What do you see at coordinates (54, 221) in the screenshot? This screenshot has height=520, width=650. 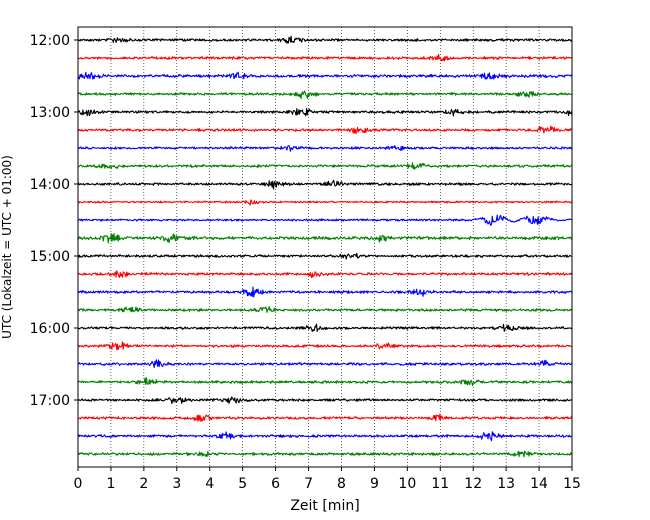 I see `y-axis: 12:00 13:00 14:00 15:00 16:00 17:00` at bounding box center [54, 221].